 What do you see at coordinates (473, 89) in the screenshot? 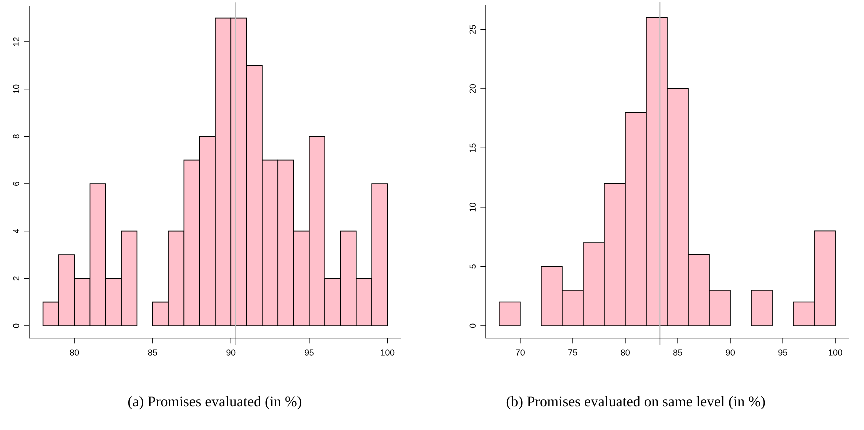
I see `y-tick-label: 20` at bounding box center [473, 89].